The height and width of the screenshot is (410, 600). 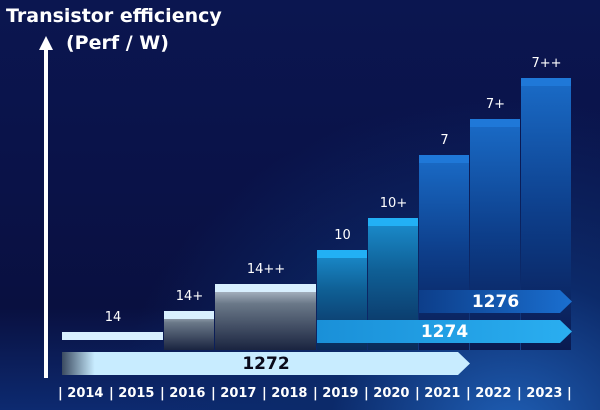 What do you see at coordinates (489, 393) in the screenshot?
I see `year-tick-2022: | 2022` at bounding box center [489, 393].